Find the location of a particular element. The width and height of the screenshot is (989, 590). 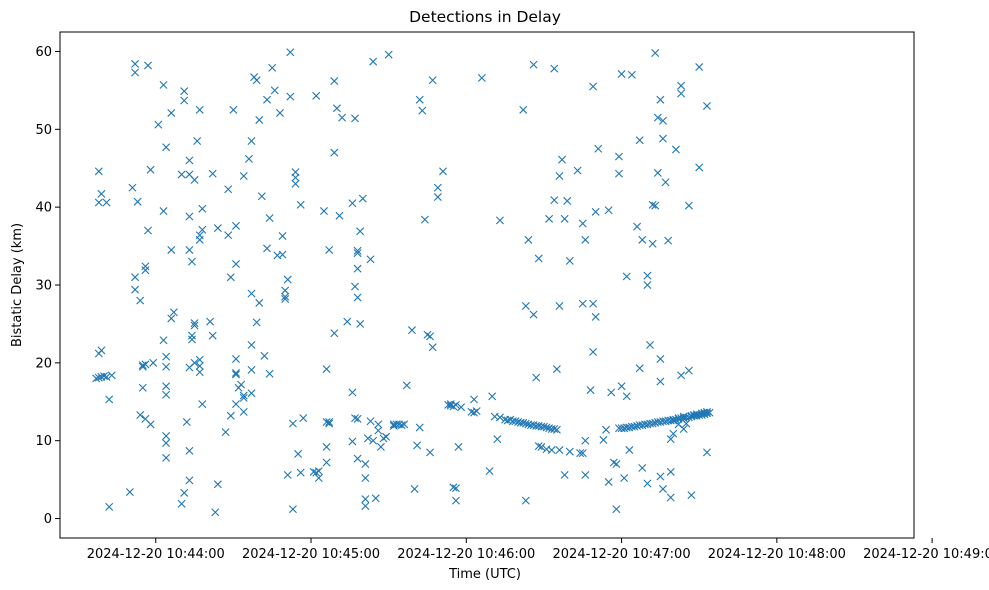

y-tick-label: 10 is located at coordinates (43, 441).